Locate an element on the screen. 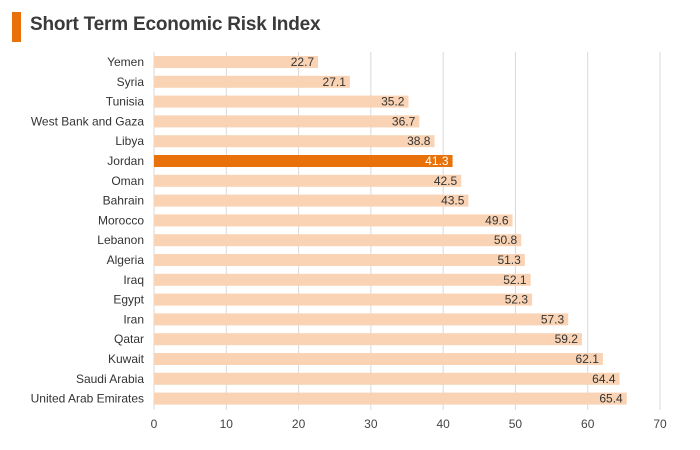 Image resolution: width=700 pixels, height=450 pixels. x-tick-label: 60 is located at coordinates (588, 424).